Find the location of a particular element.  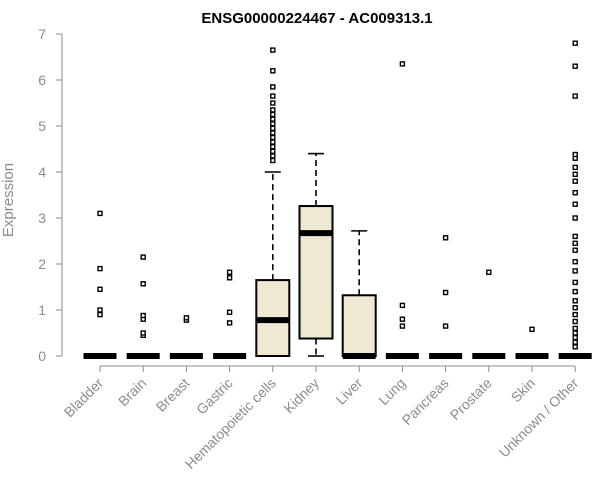

y-axis: 0 1 2 3 4 5 6 7 is located at coordinates (50, 195).